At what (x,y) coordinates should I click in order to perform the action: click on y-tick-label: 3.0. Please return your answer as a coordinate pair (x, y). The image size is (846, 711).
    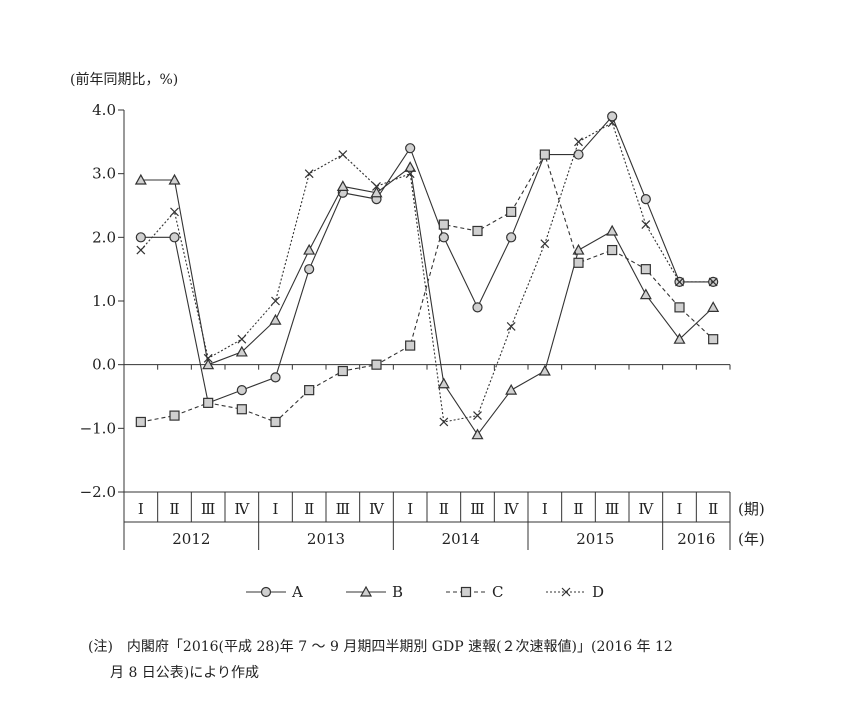
    Looking at the image, I should click on (104, 174).